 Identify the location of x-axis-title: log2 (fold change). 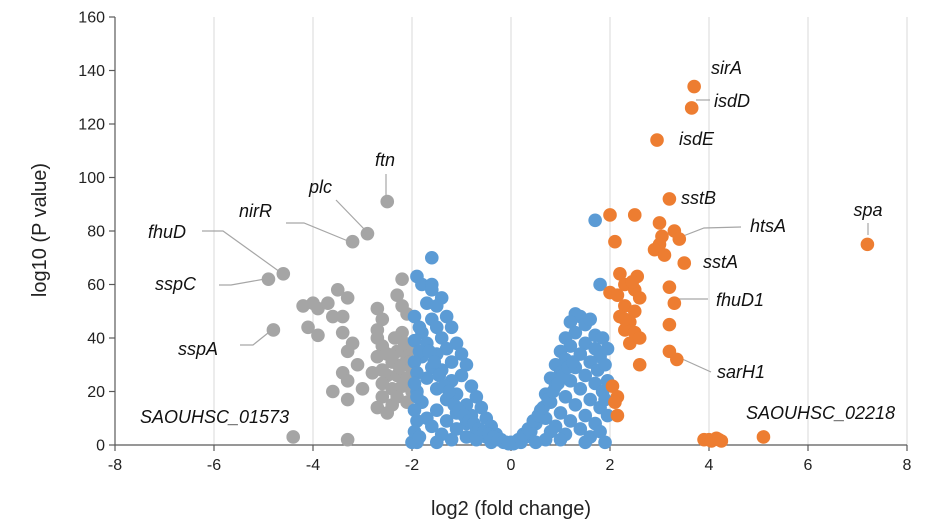
(511, 509).